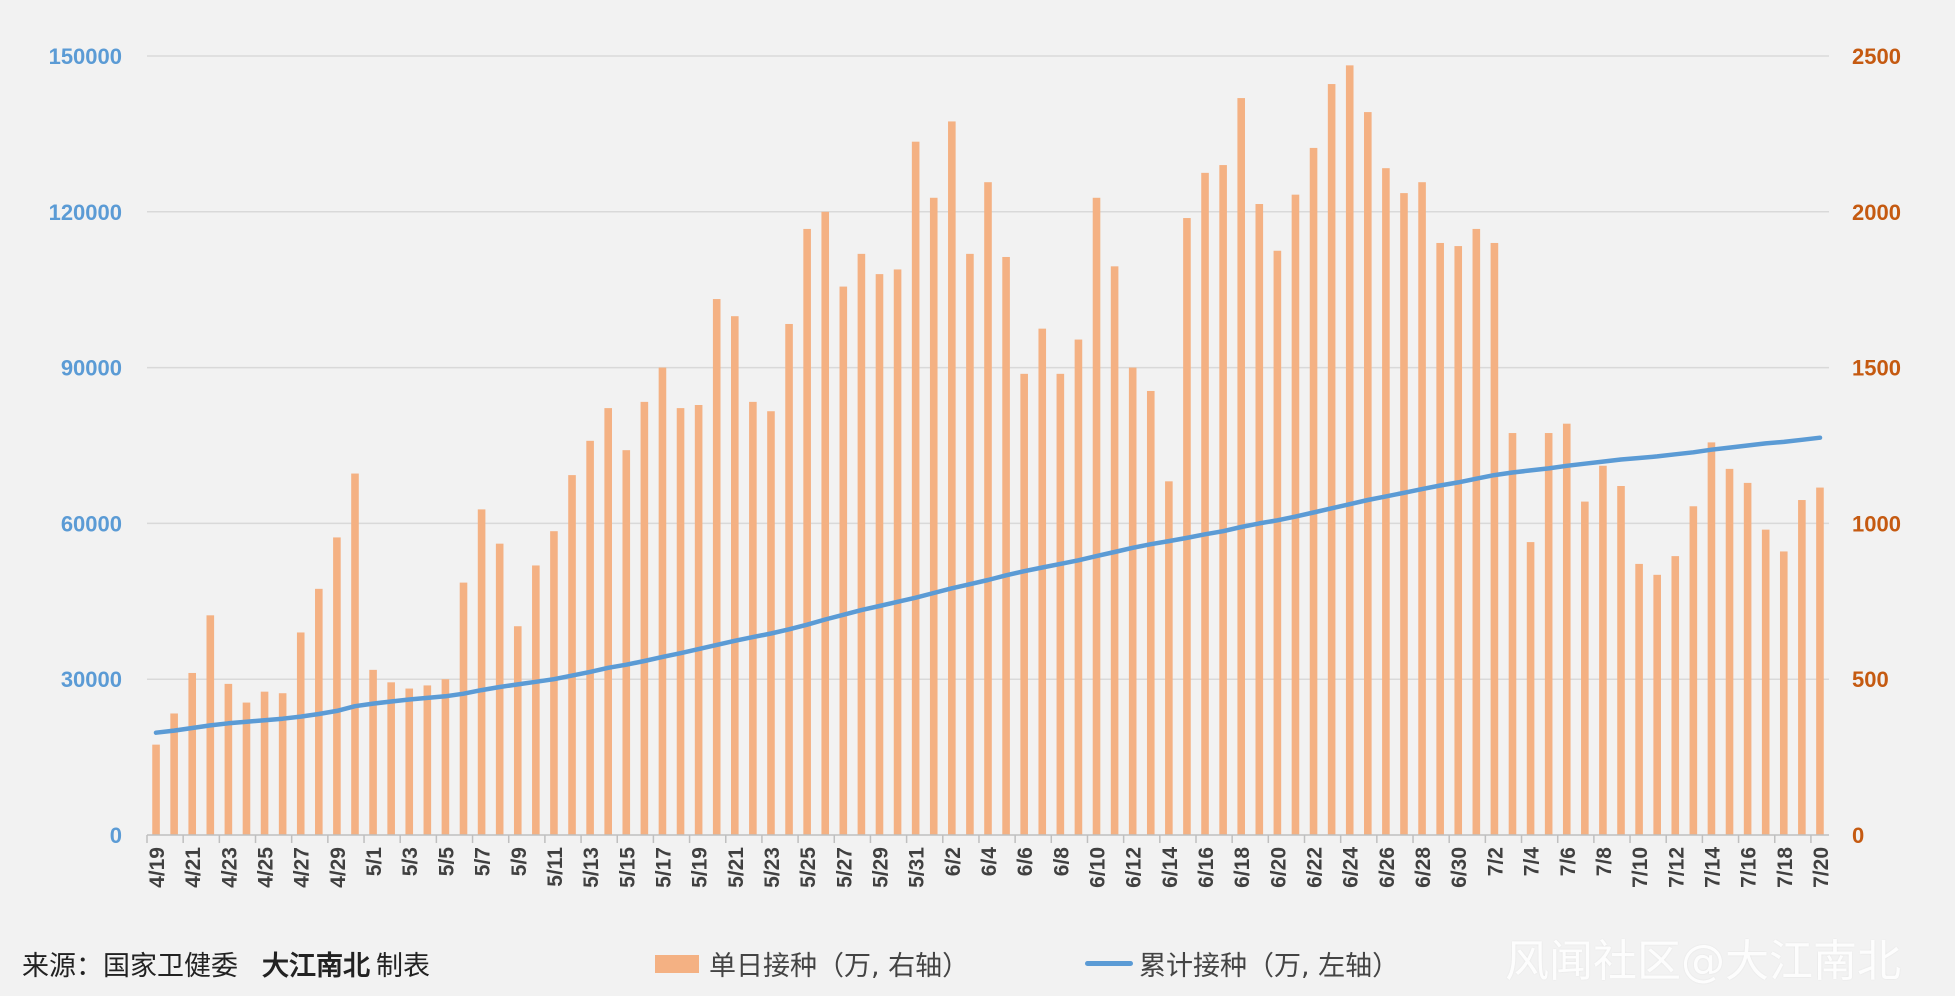 The height and width of the screenshot is (996, 1955). I want to click on x-tick-label: 4/21, so click(193, 867).